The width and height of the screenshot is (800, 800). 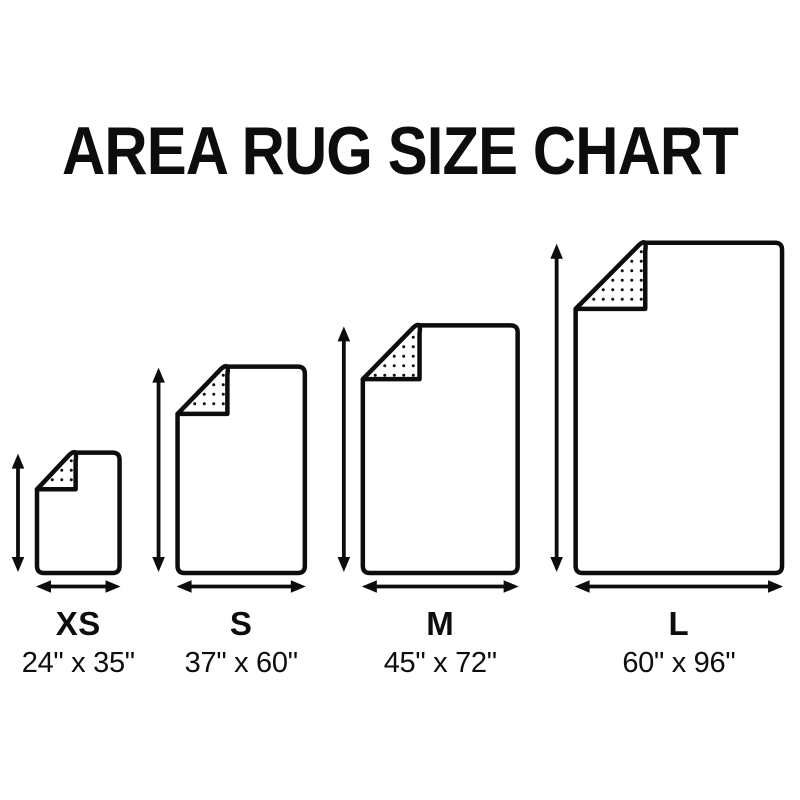 I want to click on rug-label-block-m: M 45" x 72", so click(x=440, y=642).